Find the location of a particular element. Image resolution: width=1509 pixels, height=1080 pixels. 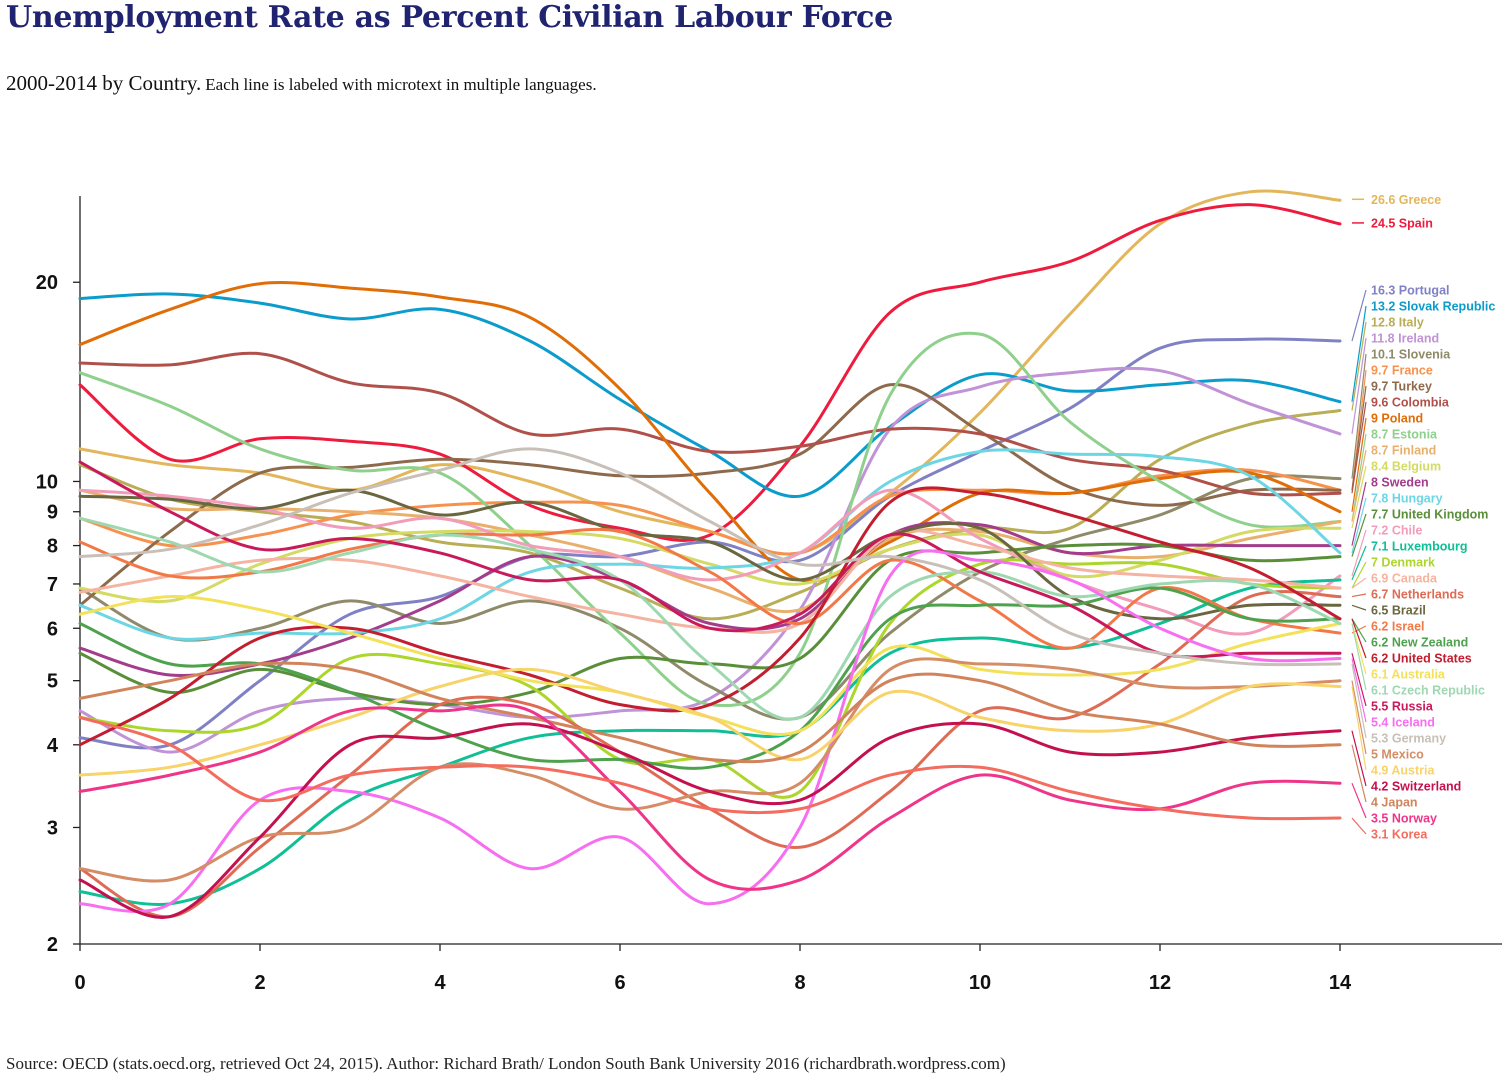

x-tick-label: 2 is located at coordinates (259, 983).